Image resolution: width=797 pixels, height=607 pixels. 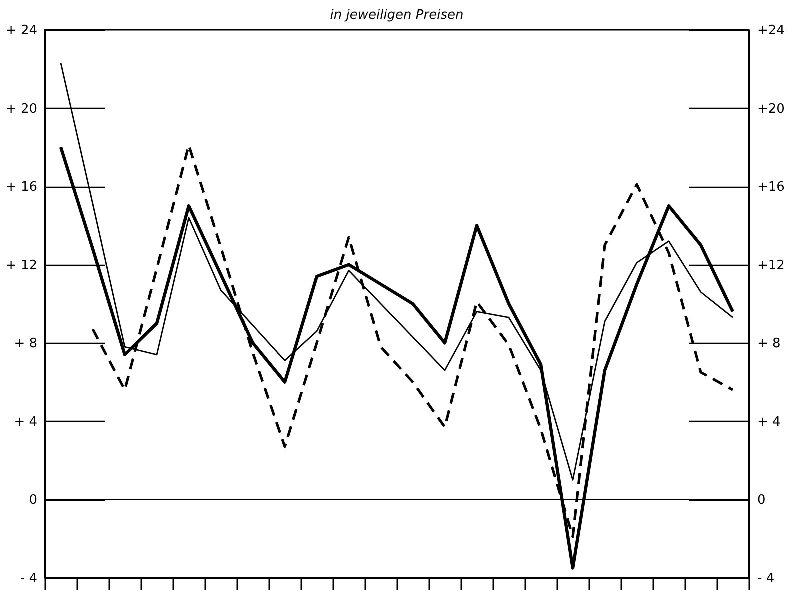 I want to click on y2-tick-label: 0, so click(x=762, y=500).